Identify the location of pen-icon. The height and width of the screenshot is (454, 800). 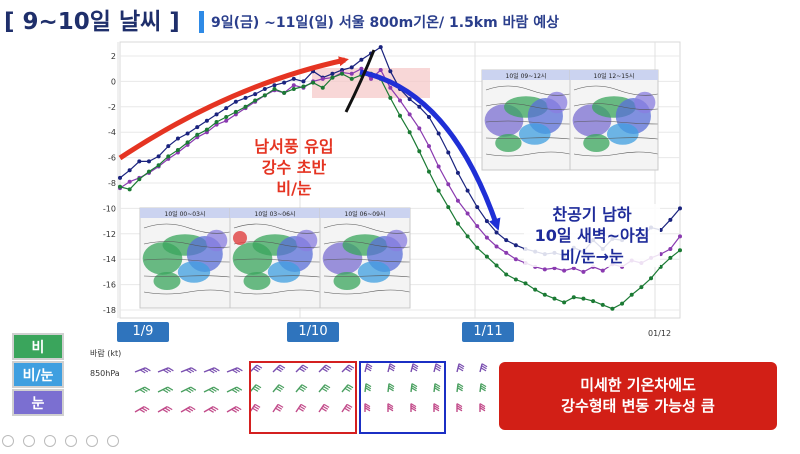
(50, 441).